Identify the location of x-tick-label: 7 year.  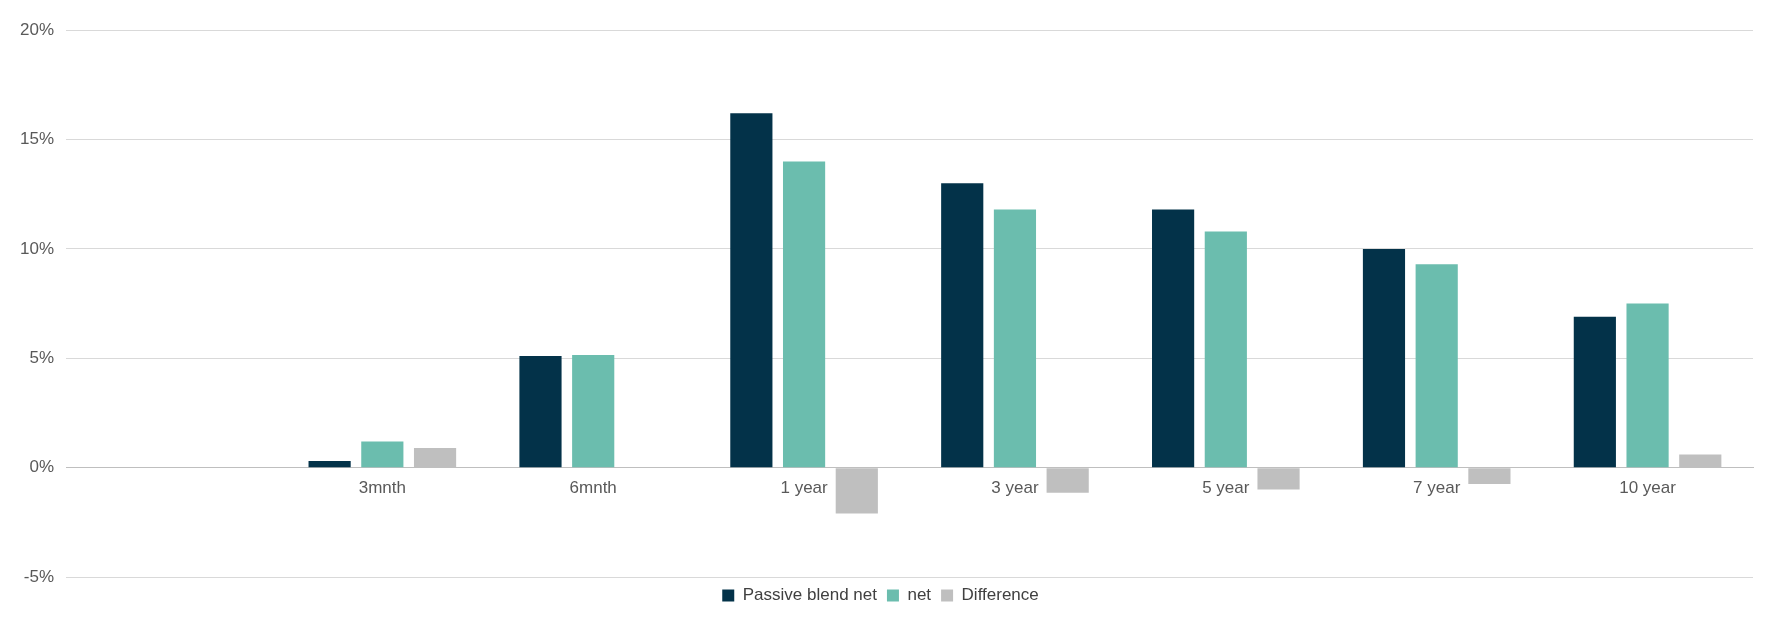
(1437, 487).